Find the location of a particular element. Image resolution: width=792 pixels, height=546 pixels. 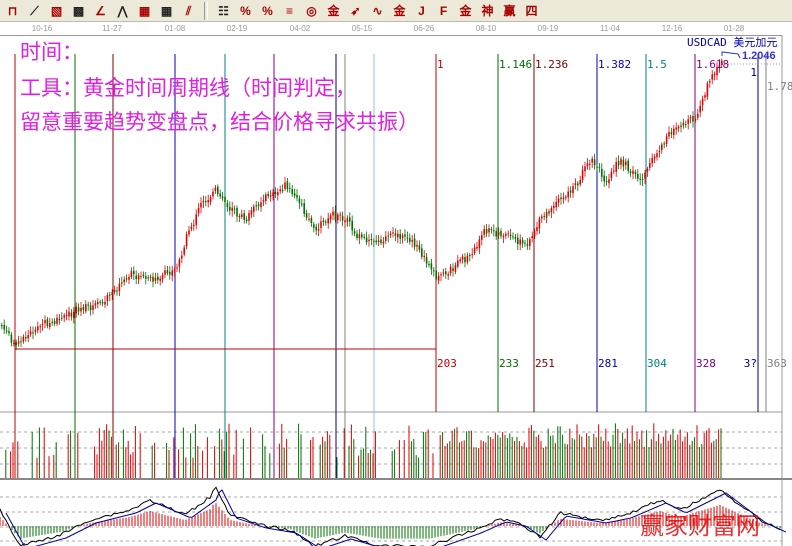

fib-lines-tool-button: F is located at coordinates (443, 10).